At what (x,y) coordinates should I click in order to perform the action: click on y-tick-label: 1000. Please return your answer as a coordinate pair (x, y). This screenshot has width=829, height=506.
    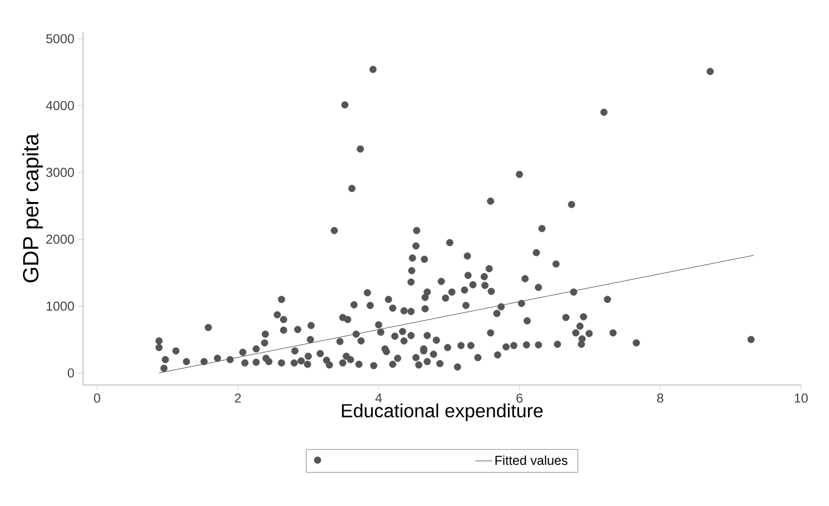
    Looking at the image, I should click on (60, 306).